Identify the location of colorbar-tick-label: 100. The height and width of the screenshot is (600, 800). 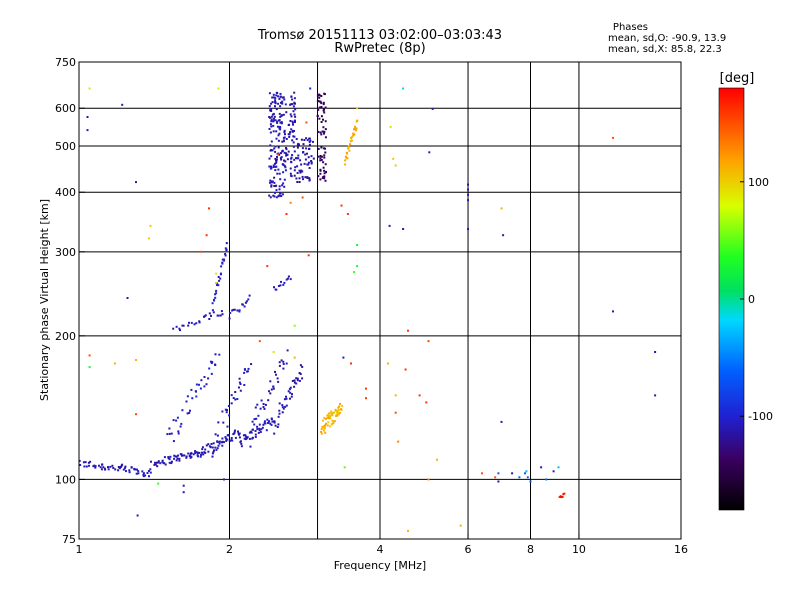
(758, 182).